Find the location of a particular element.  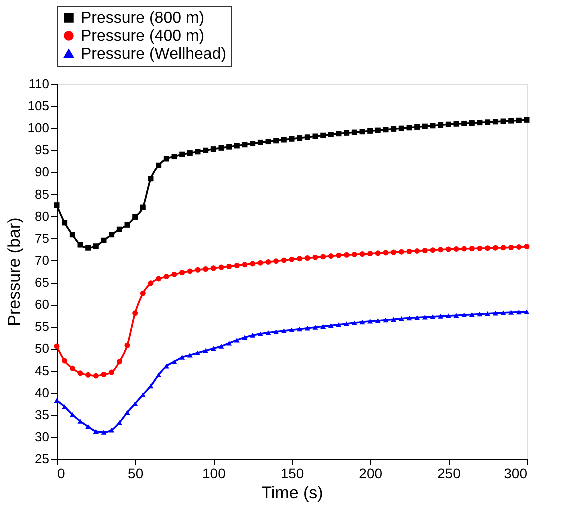

x-tick-label: 200 is located at coordinates (371, 474).